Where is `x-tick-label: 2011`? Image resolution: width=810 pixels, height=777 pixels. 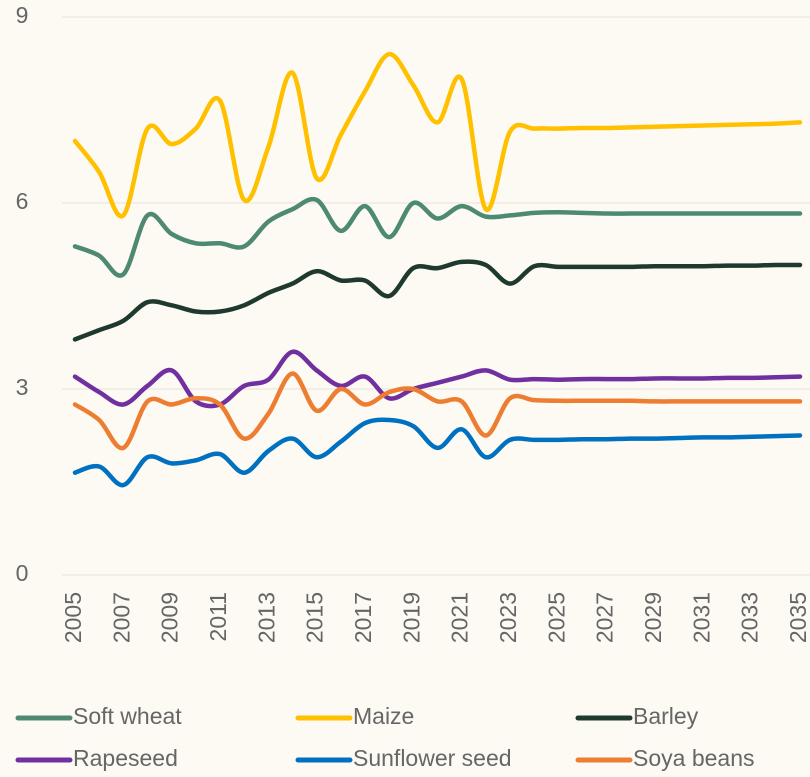
x-tick-label: 2011 is located at coordinates (218, 616).